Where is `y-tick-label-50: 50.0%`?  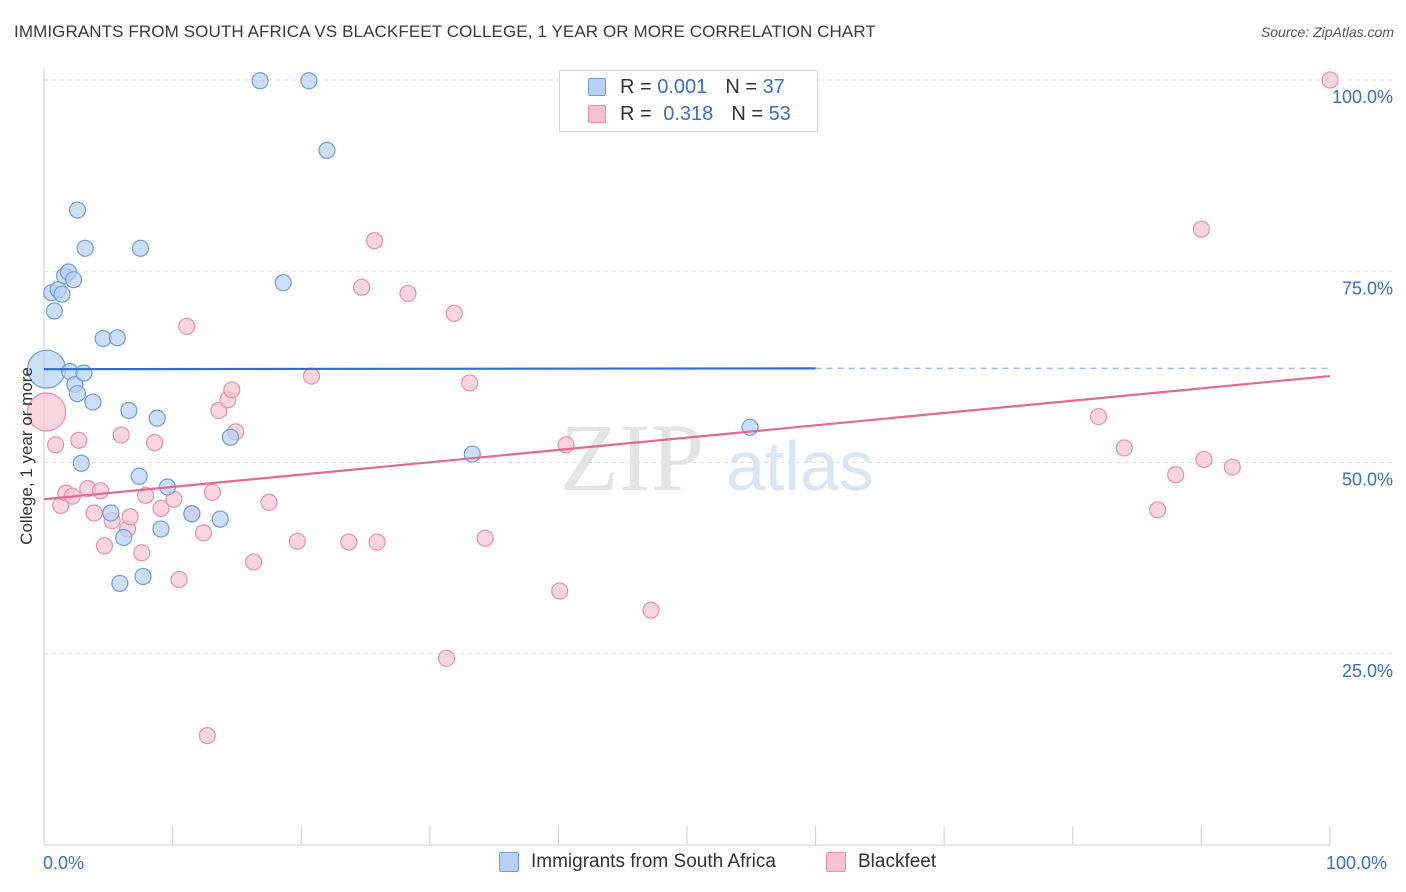
y-tick-label-50: 50.0% is located at coordinates (1367, 480).